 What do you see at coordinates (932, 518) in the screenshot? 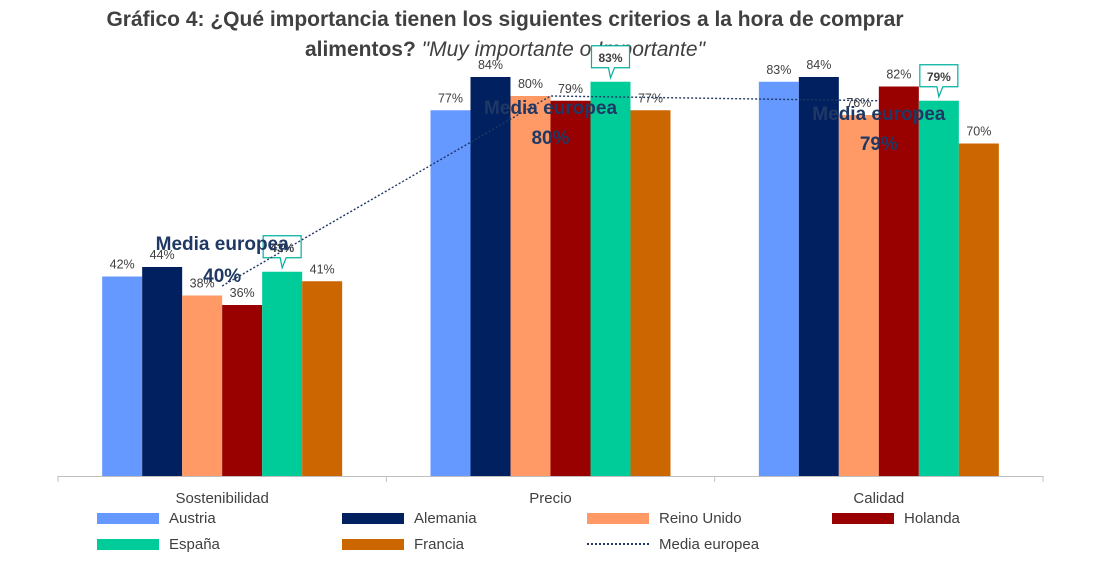
I see `legend-label: Holanda` at bounding box center [932, 518].